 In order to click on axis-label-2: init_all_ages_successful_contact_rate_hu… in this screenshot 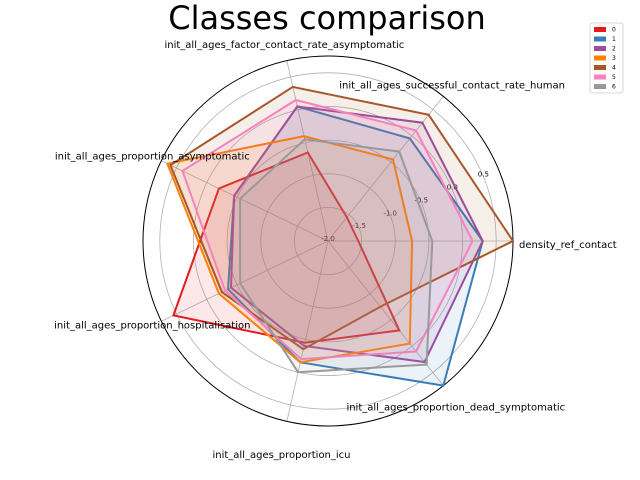, I will do `click(452, 85)`.